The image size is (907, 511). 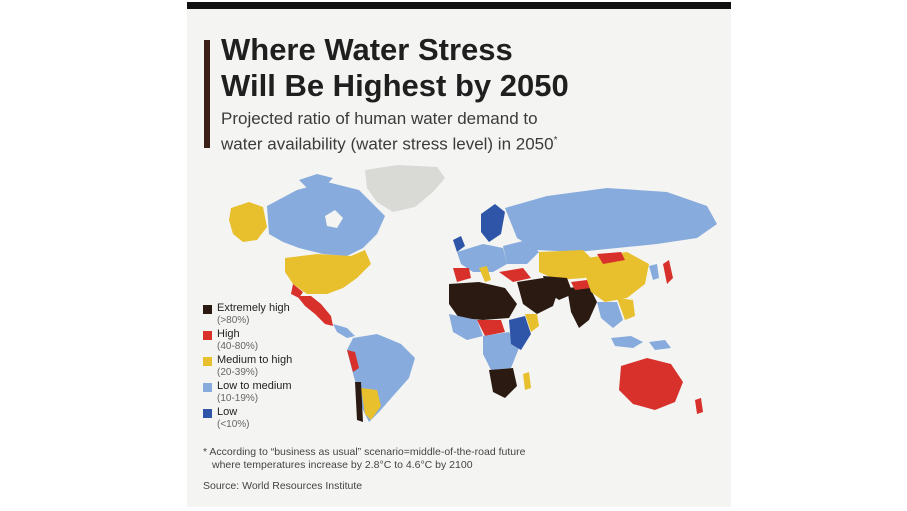 I want to click on india-region, so click(x=582, y=307).